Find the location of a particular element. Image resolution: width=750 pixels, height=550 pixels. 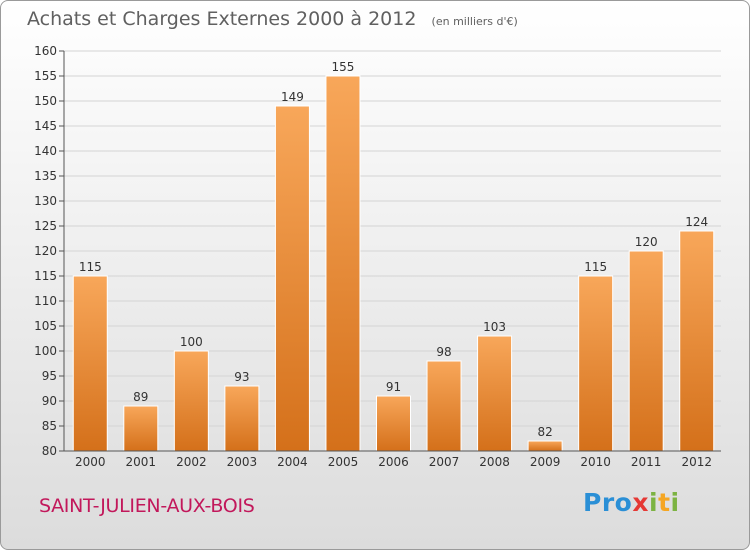

x-tick-label: 2008 is located at coordinates (494, 462).